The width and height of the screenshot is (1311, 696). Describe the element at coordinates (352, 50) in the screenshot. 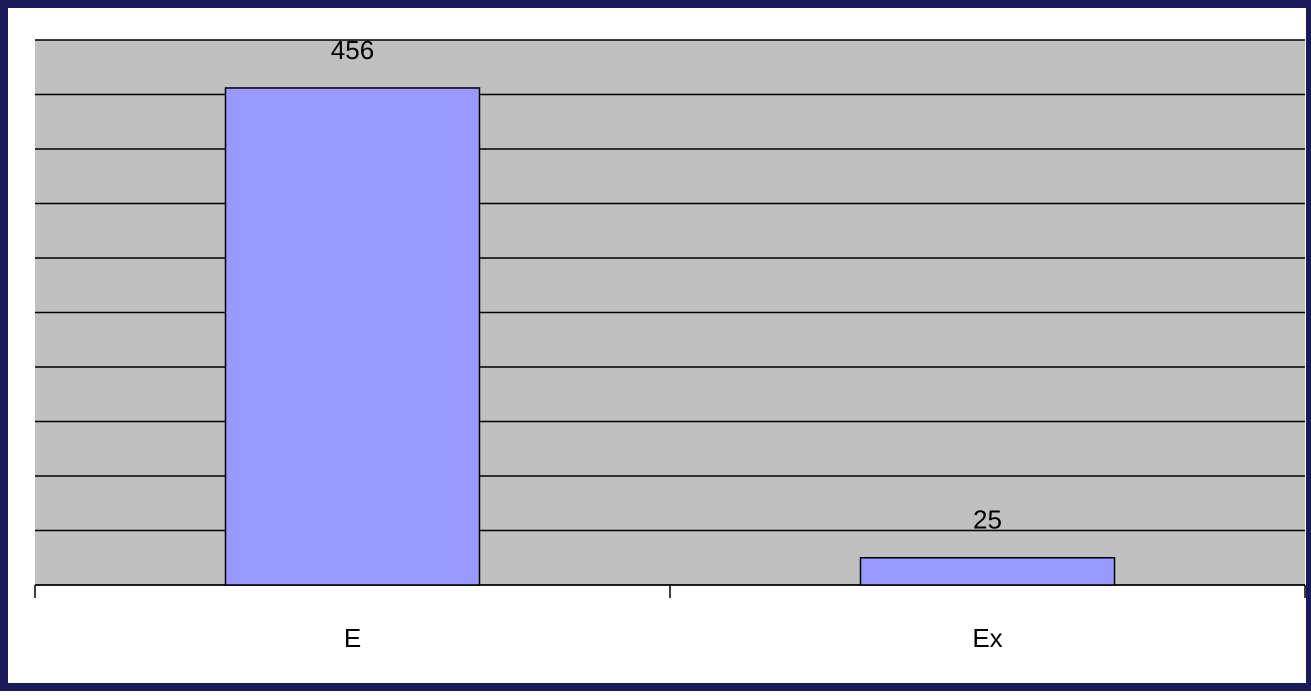

I see `data-label: 456` at that location.